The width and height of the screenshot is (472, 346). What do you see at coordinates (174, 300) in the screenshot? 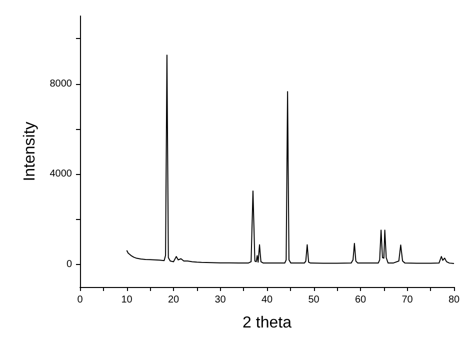
I see `x-tick-label: 20` at bounding box center [174, 300].